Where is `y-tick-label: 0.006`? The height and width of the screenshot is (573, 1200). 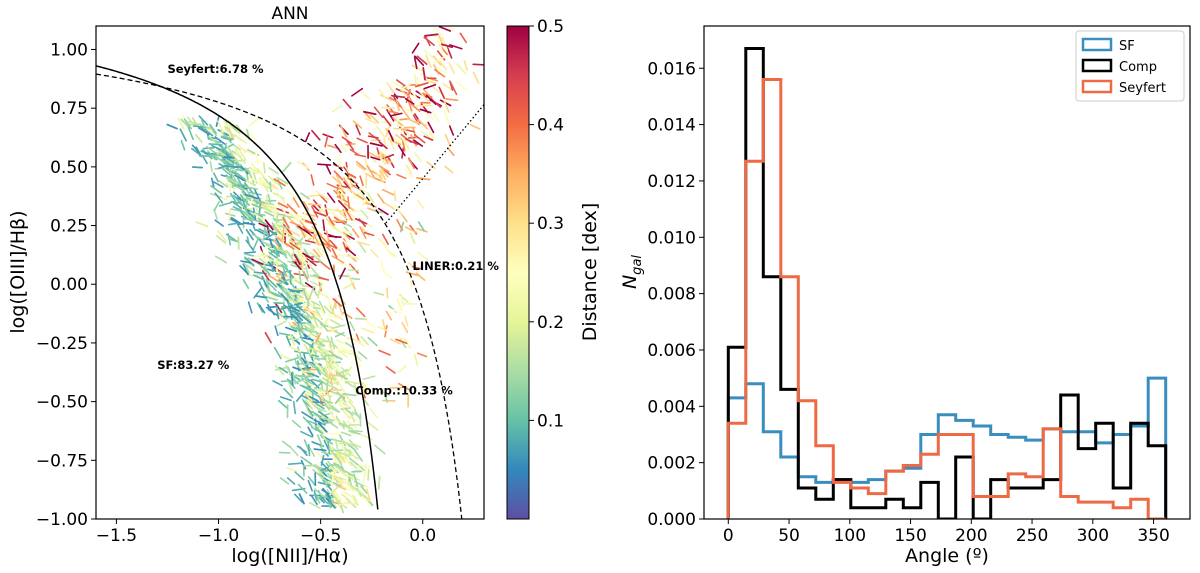
y-tick-label: 0.006 is located at coordinates (671, 351).